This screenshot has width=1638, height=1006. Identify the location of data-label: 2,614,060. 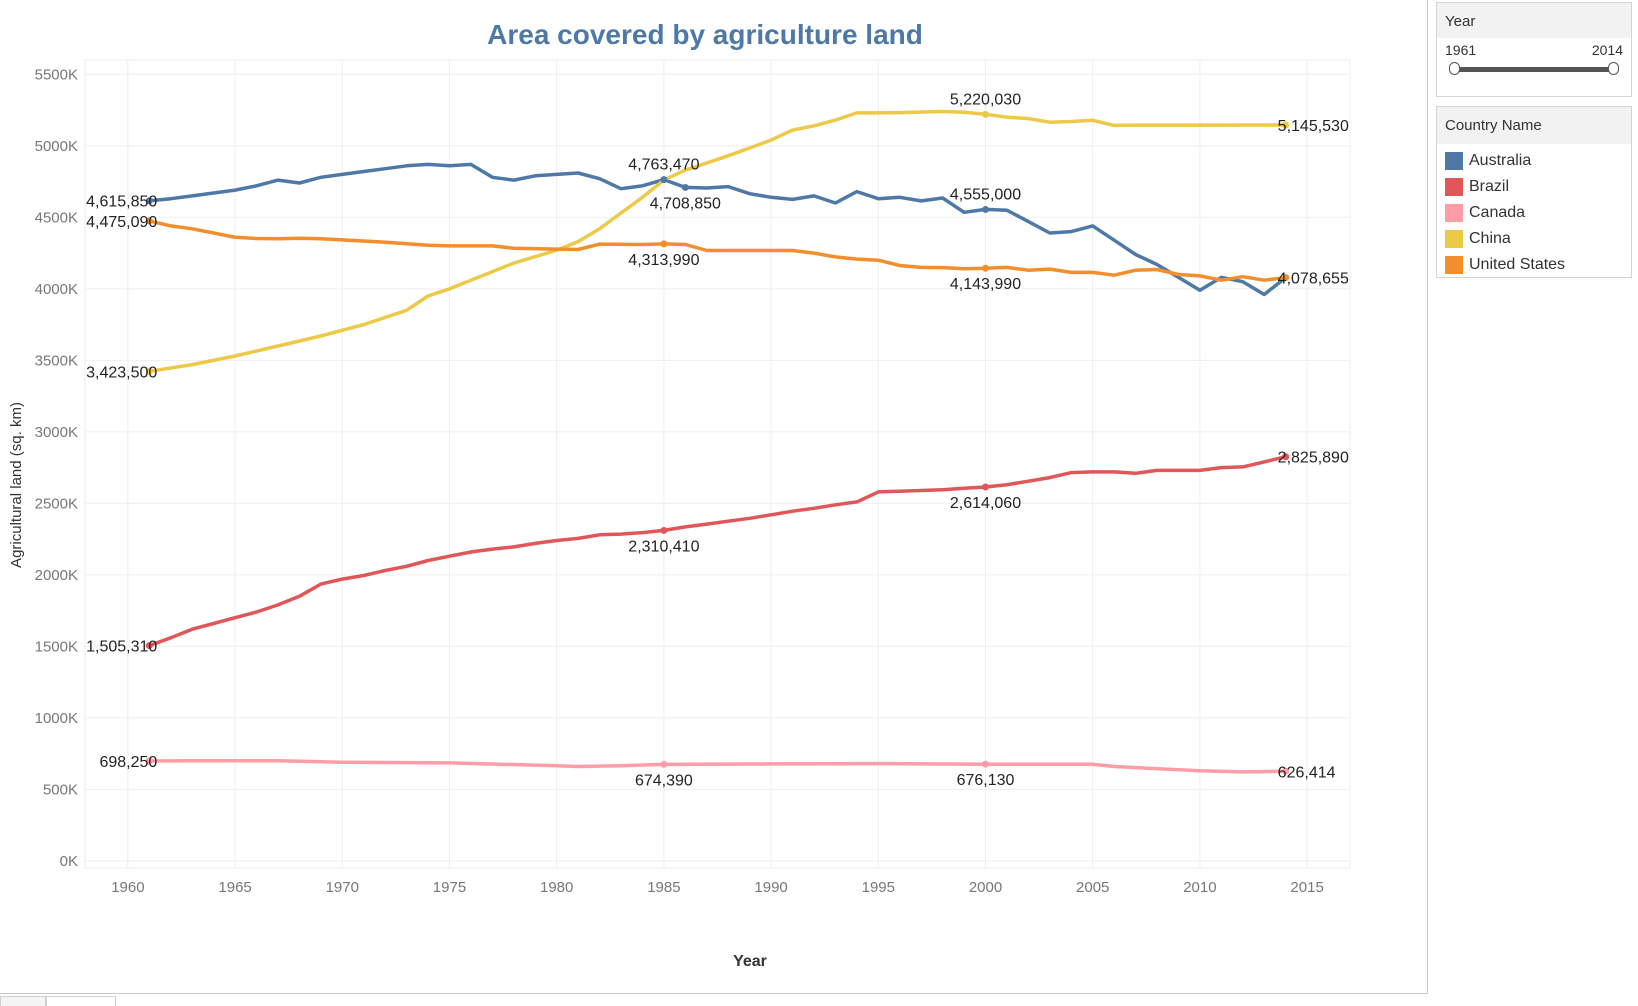
(985, 503).